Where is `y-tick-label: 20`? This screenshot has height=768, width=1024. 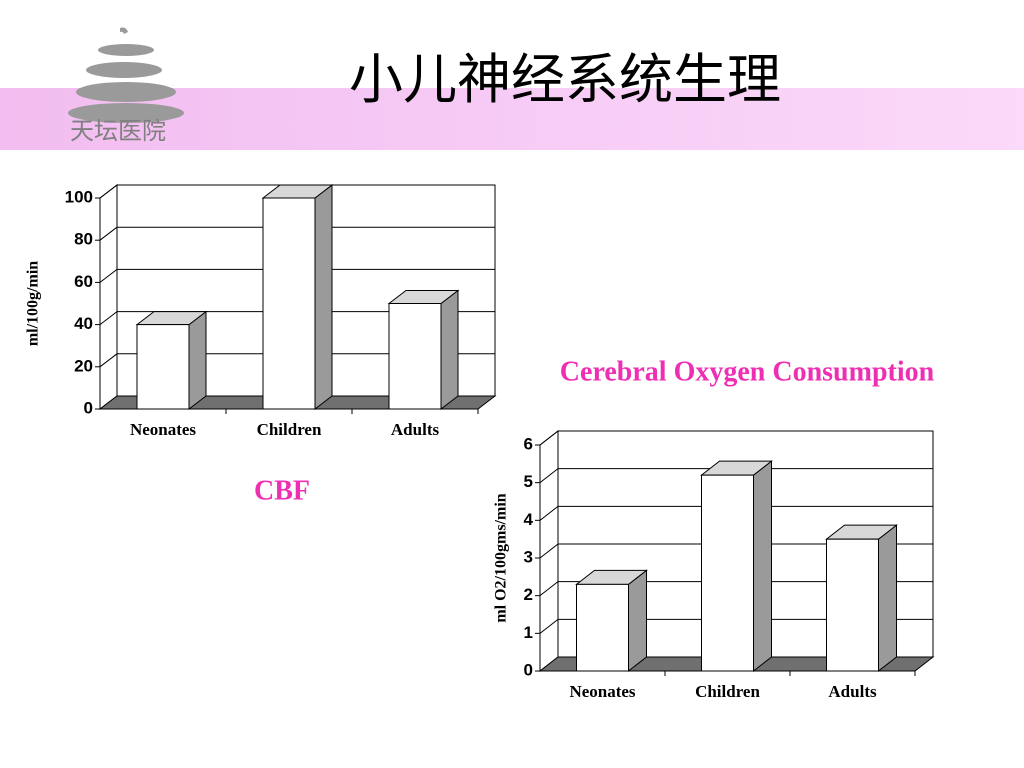
y-tick-label: 20 is located at coordinates (83, 365).